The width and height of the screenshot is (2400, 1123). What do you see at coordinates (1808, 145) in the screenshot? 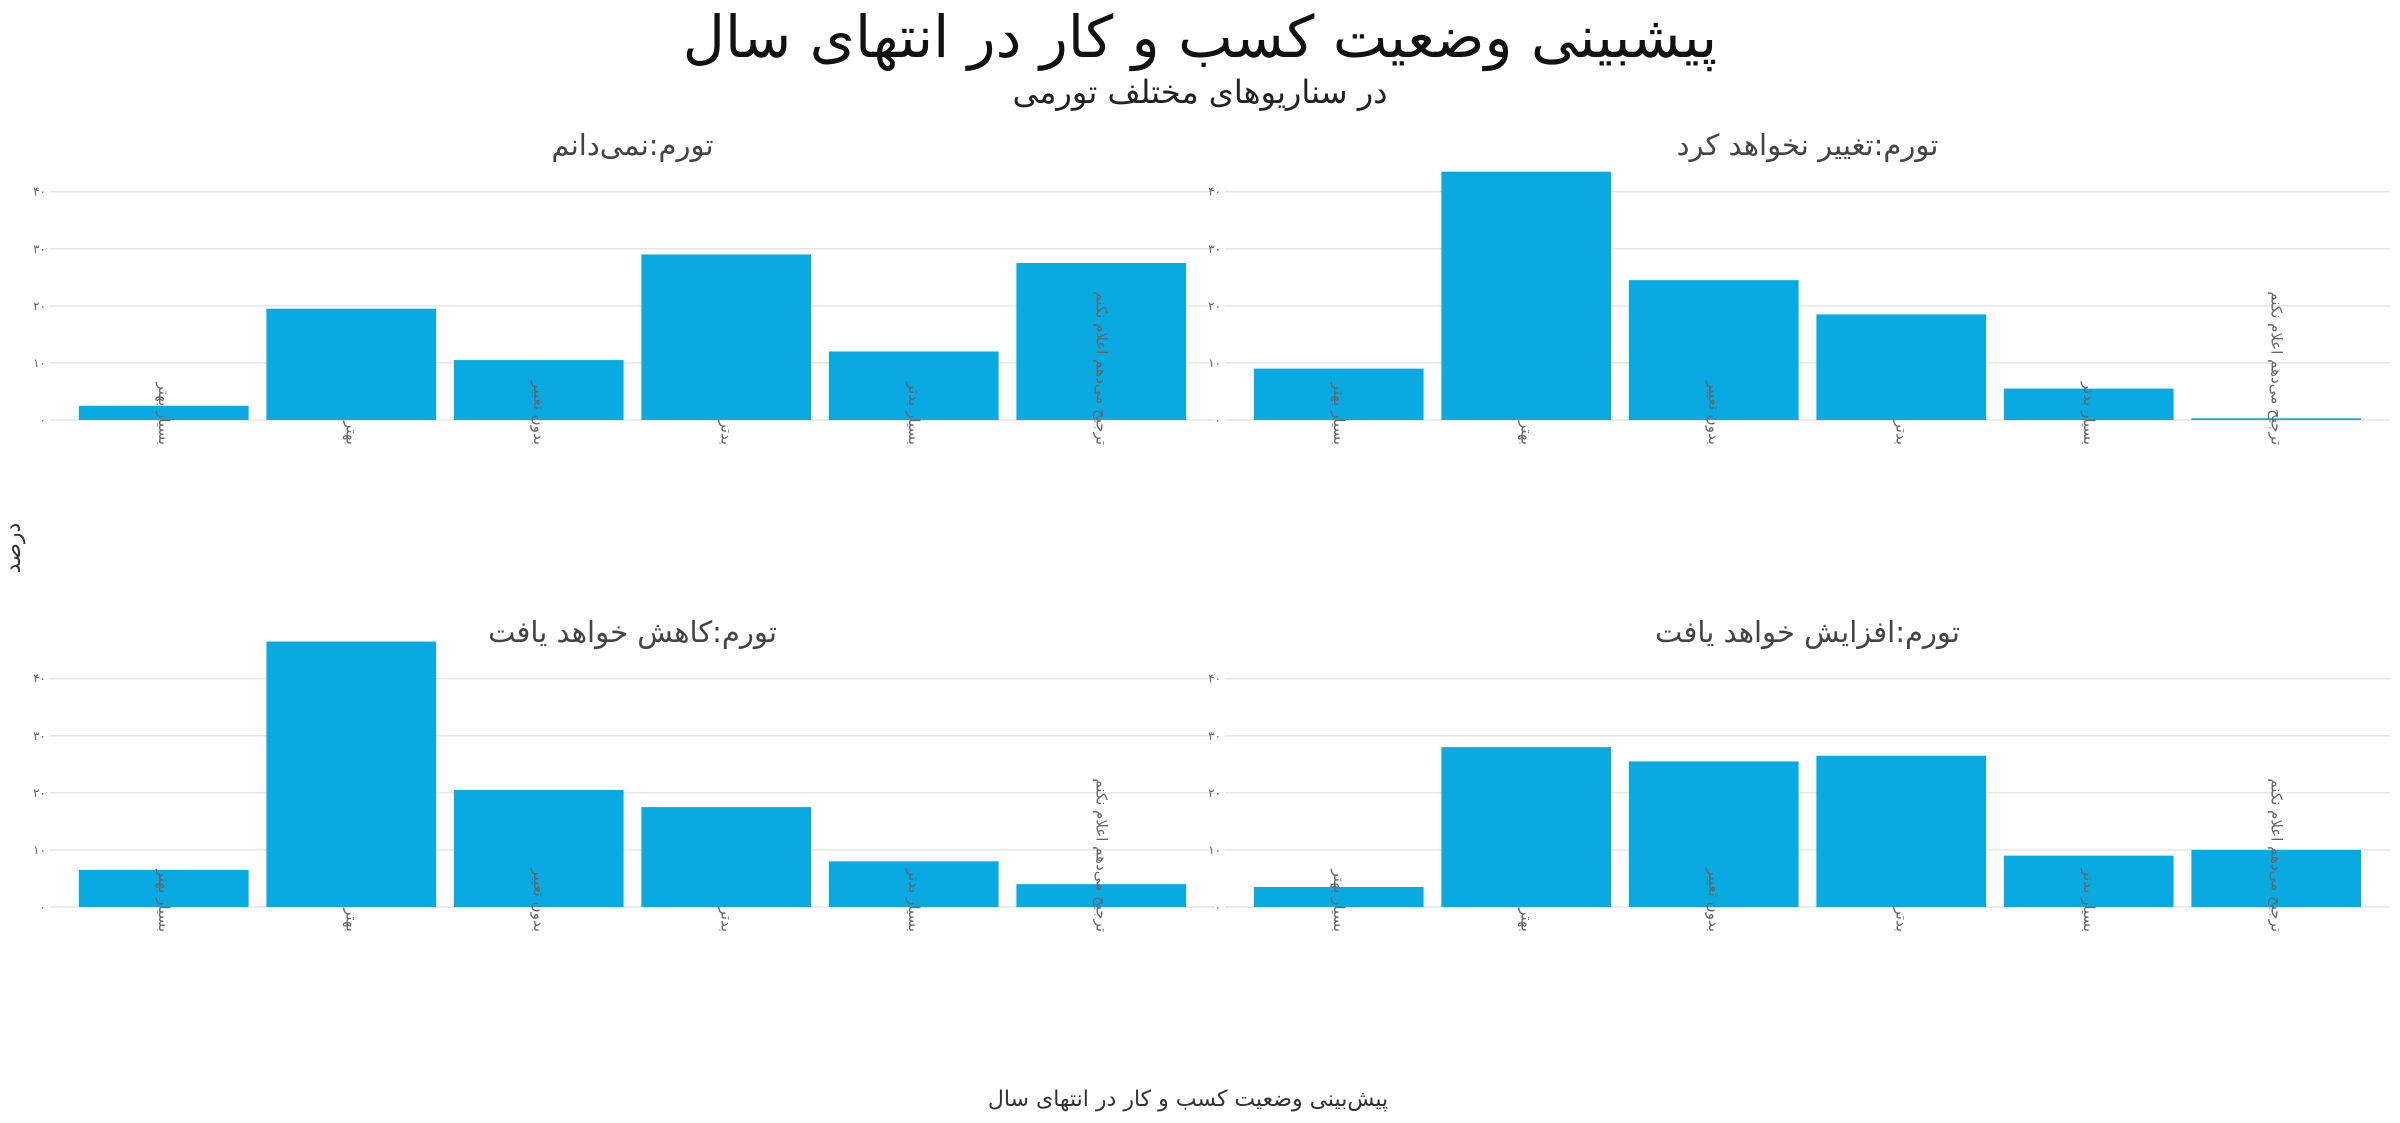
I see `panel-title: تورم:تغییر نخواهد کرد` at bounding box center [1808, 145].